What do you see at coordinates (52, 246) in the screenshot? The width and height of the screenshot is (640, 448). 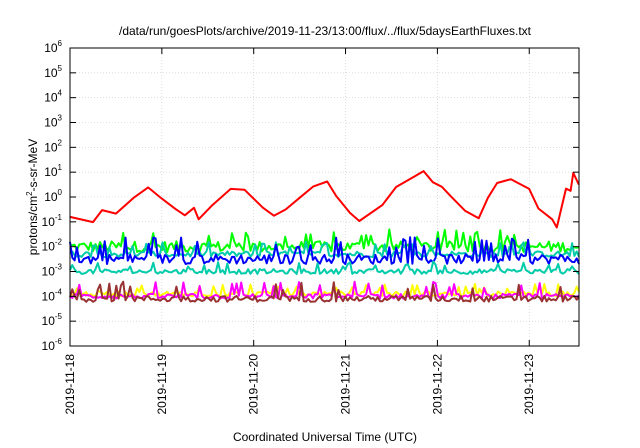 I see `y-tick-label: 10⁻²` at bounding box center [52, 246].